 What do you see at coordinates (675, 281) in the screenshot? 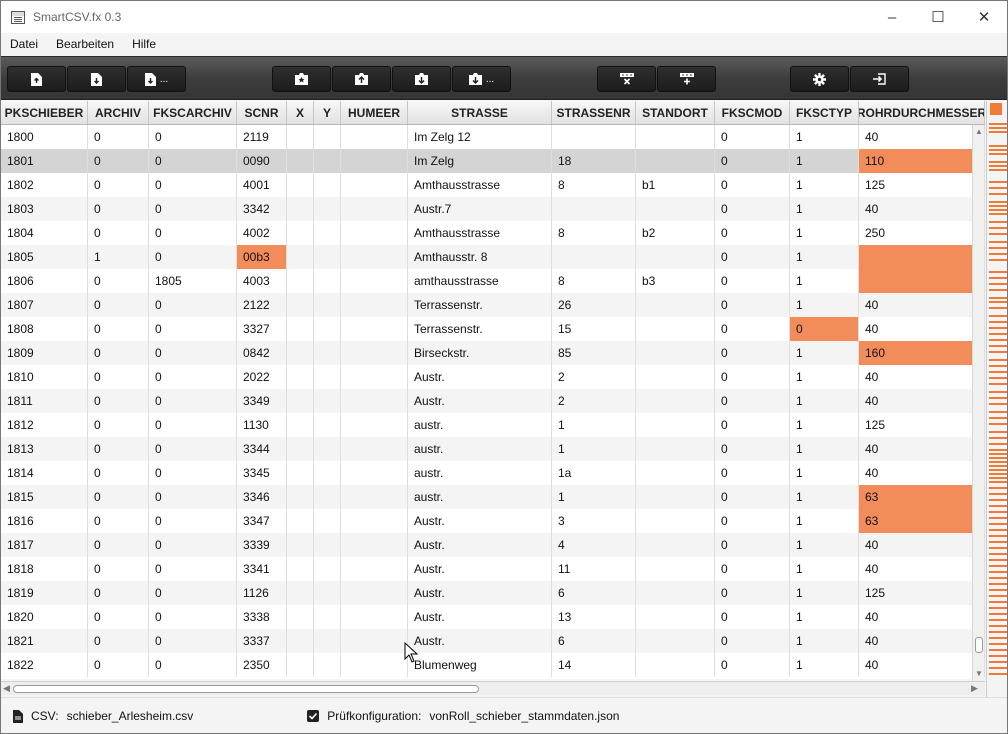
I see `table-cell: b3` at bounding box center [675, 281].